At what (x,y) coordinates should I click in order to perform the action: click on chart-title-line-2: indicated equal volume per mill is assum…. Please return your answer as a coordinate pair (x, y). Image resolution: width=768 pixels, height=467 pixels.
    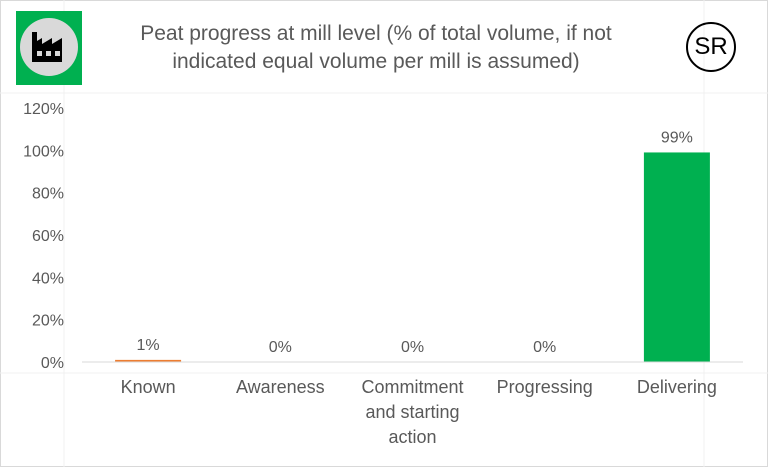
    Looking at the image, I should click on (376, 61).